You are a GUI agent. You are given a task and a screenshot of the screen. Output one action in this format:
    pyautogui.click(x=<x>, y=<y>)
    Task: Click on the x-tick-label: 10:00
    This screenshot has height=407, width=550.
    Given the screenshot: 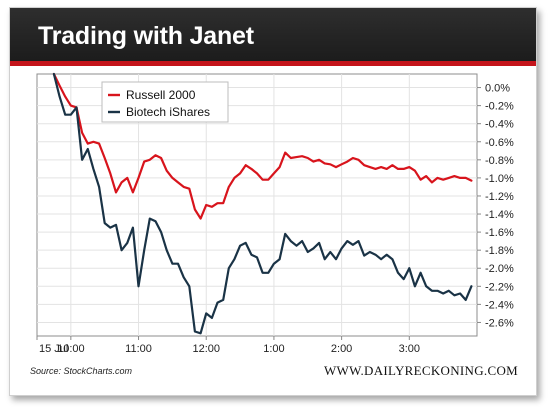 What is the action you would take?
    pyautogui.click(x=71, y=349)
    